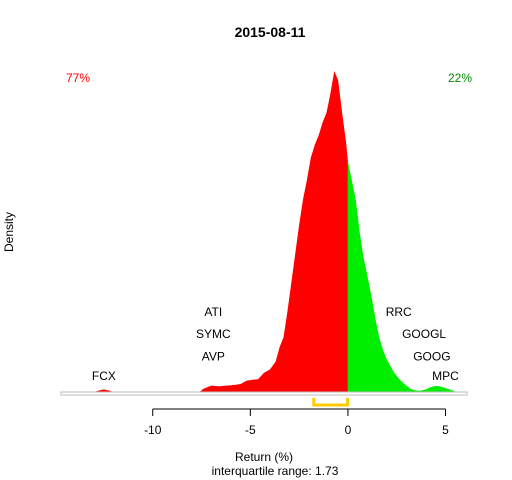 This screenshot has width=512, height=480. Describe the element at coordinates (348, 430) in the screenshot. I see `x-tick-label: 0` at that location.